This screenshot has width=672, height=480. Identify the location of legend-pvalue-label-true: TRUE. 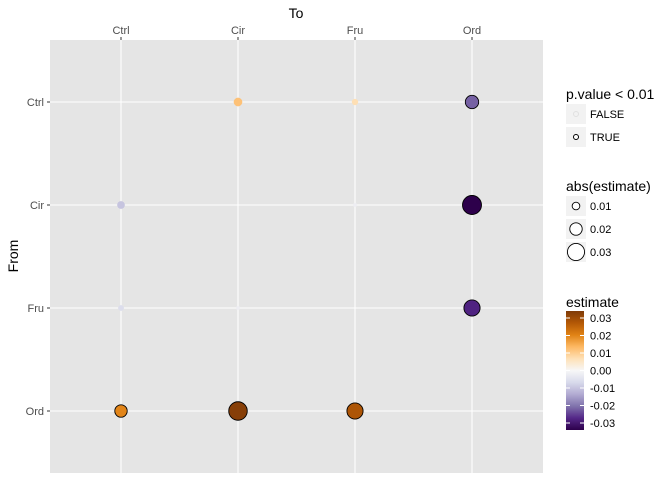
(605, 138).